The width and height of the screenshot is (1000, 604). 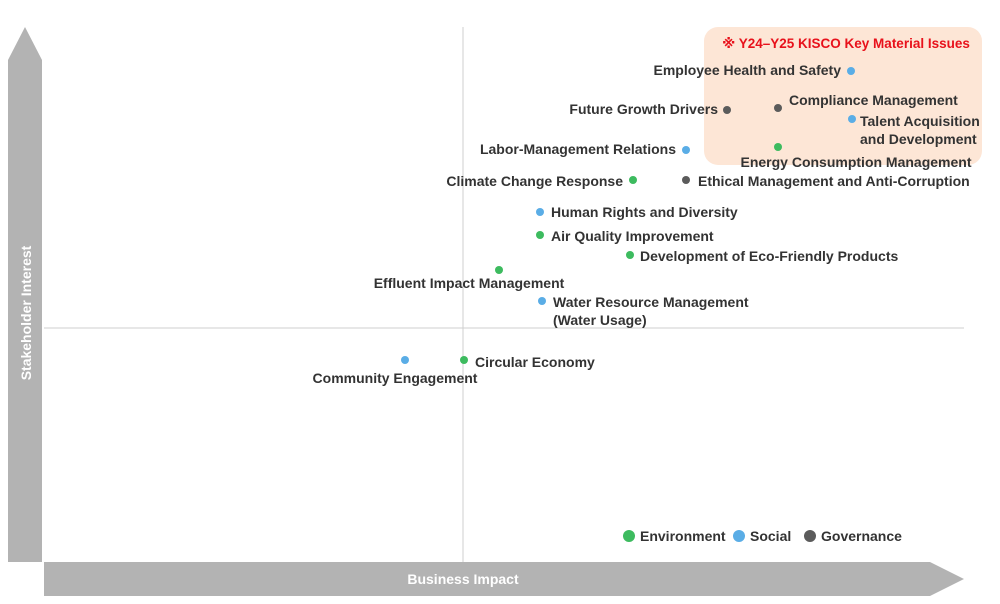 What do you see at coordinates (920, 130) in the screenshot?
I see `data-point-label: Talent Acquisition and Development` at bounding box center [920, 130].